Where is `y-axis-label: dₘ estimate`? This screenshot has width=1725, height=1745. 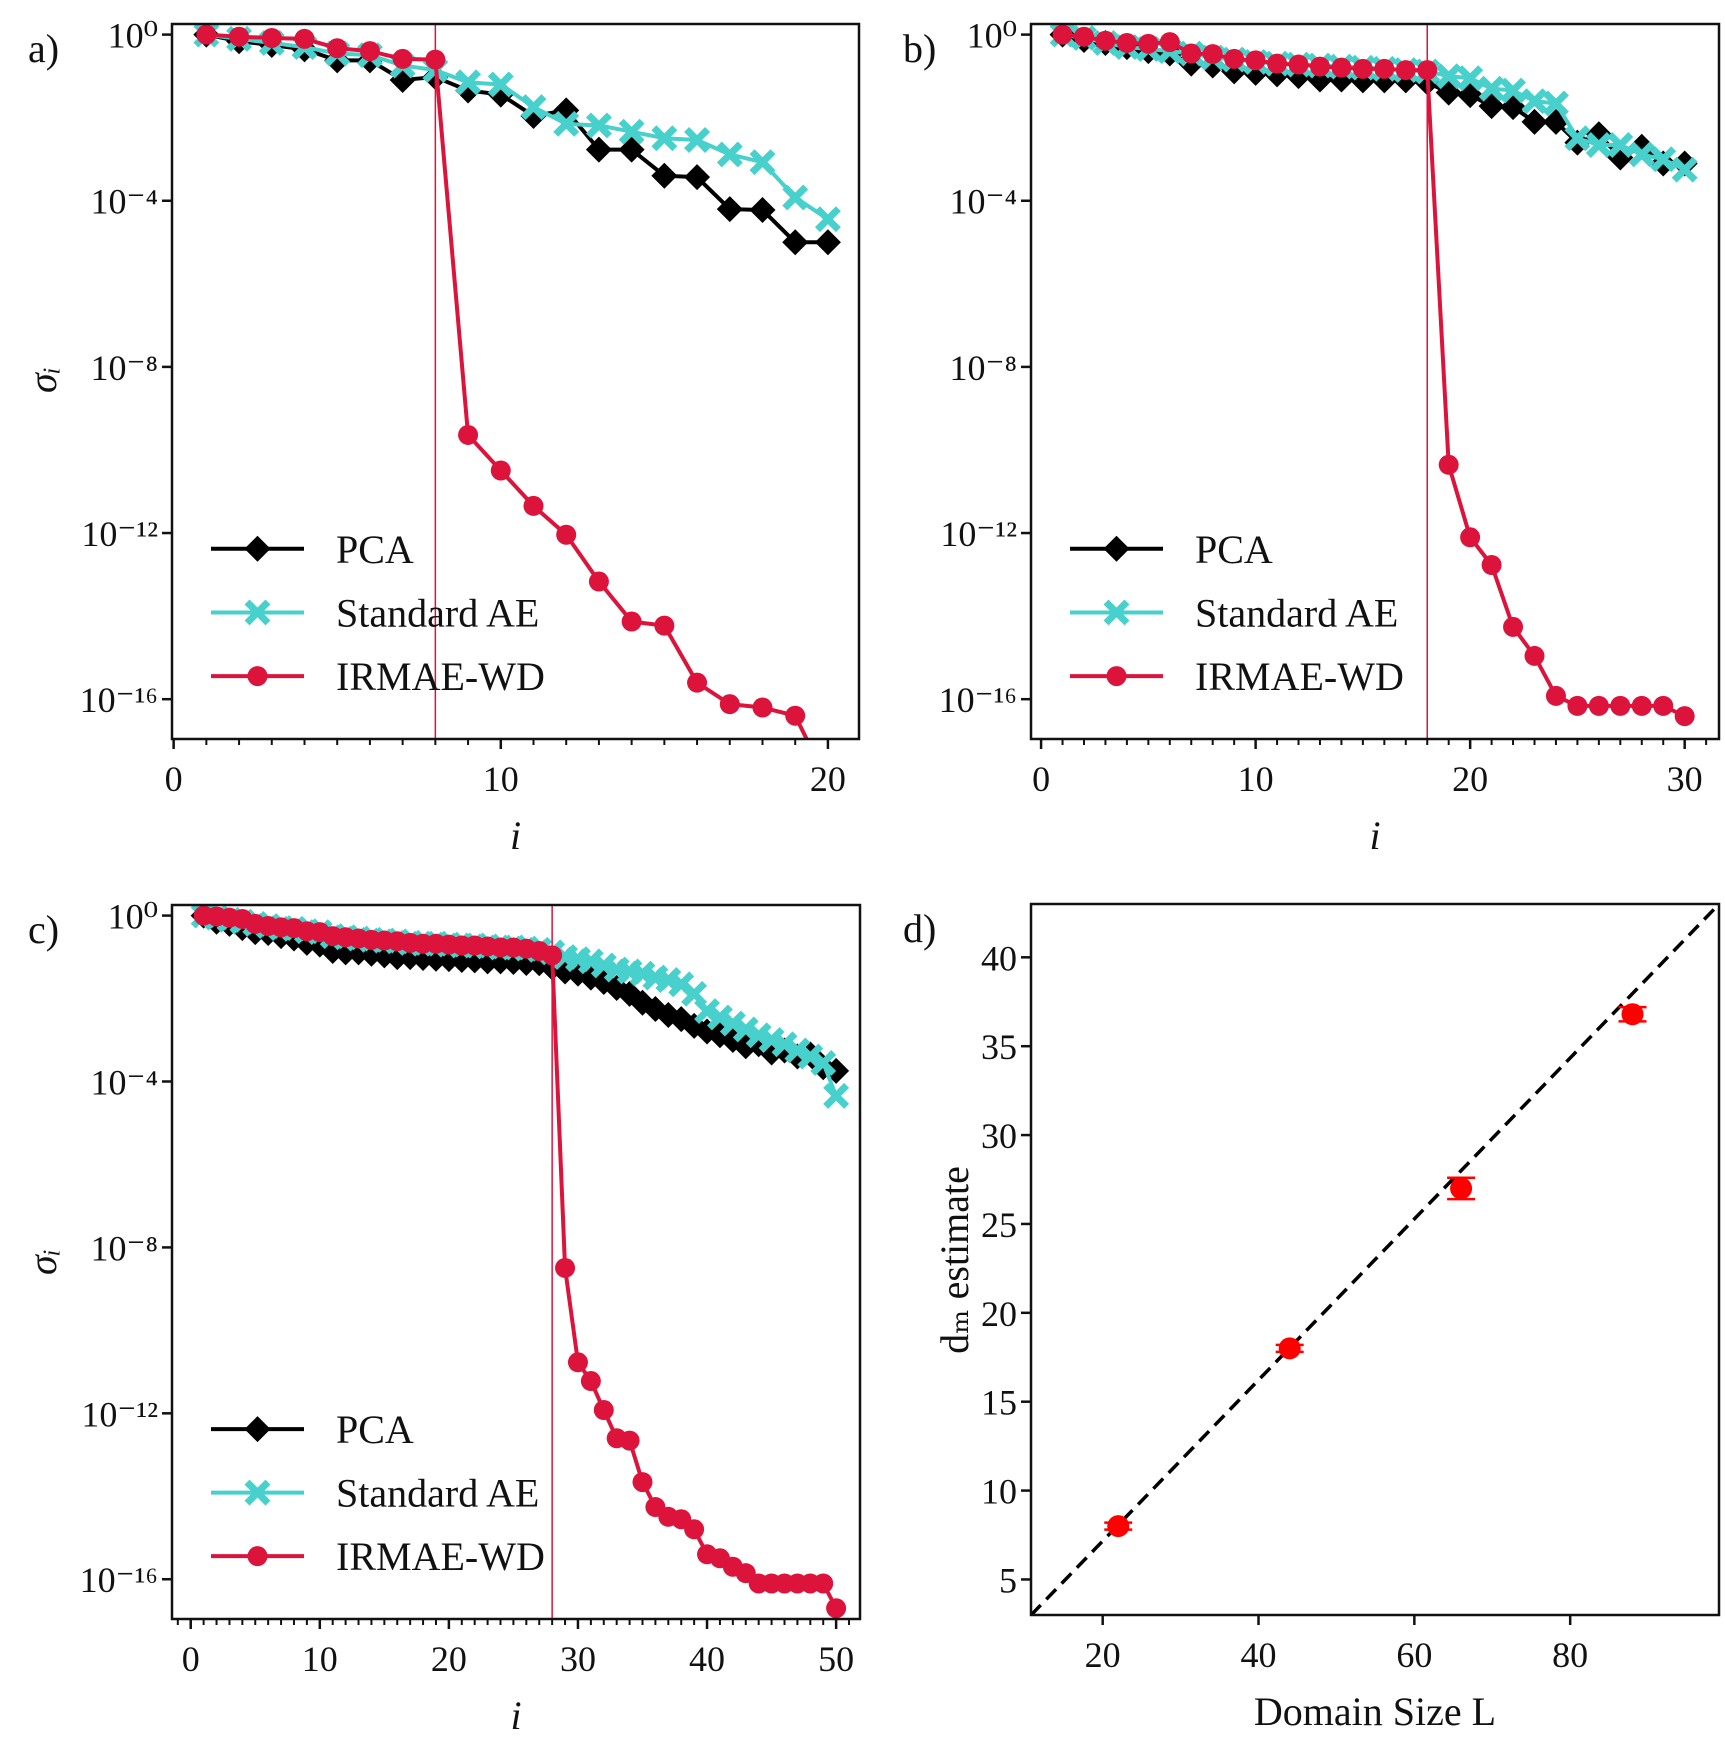 y-axis-label: dₘ estimate is located at coordinates (954, 1260).